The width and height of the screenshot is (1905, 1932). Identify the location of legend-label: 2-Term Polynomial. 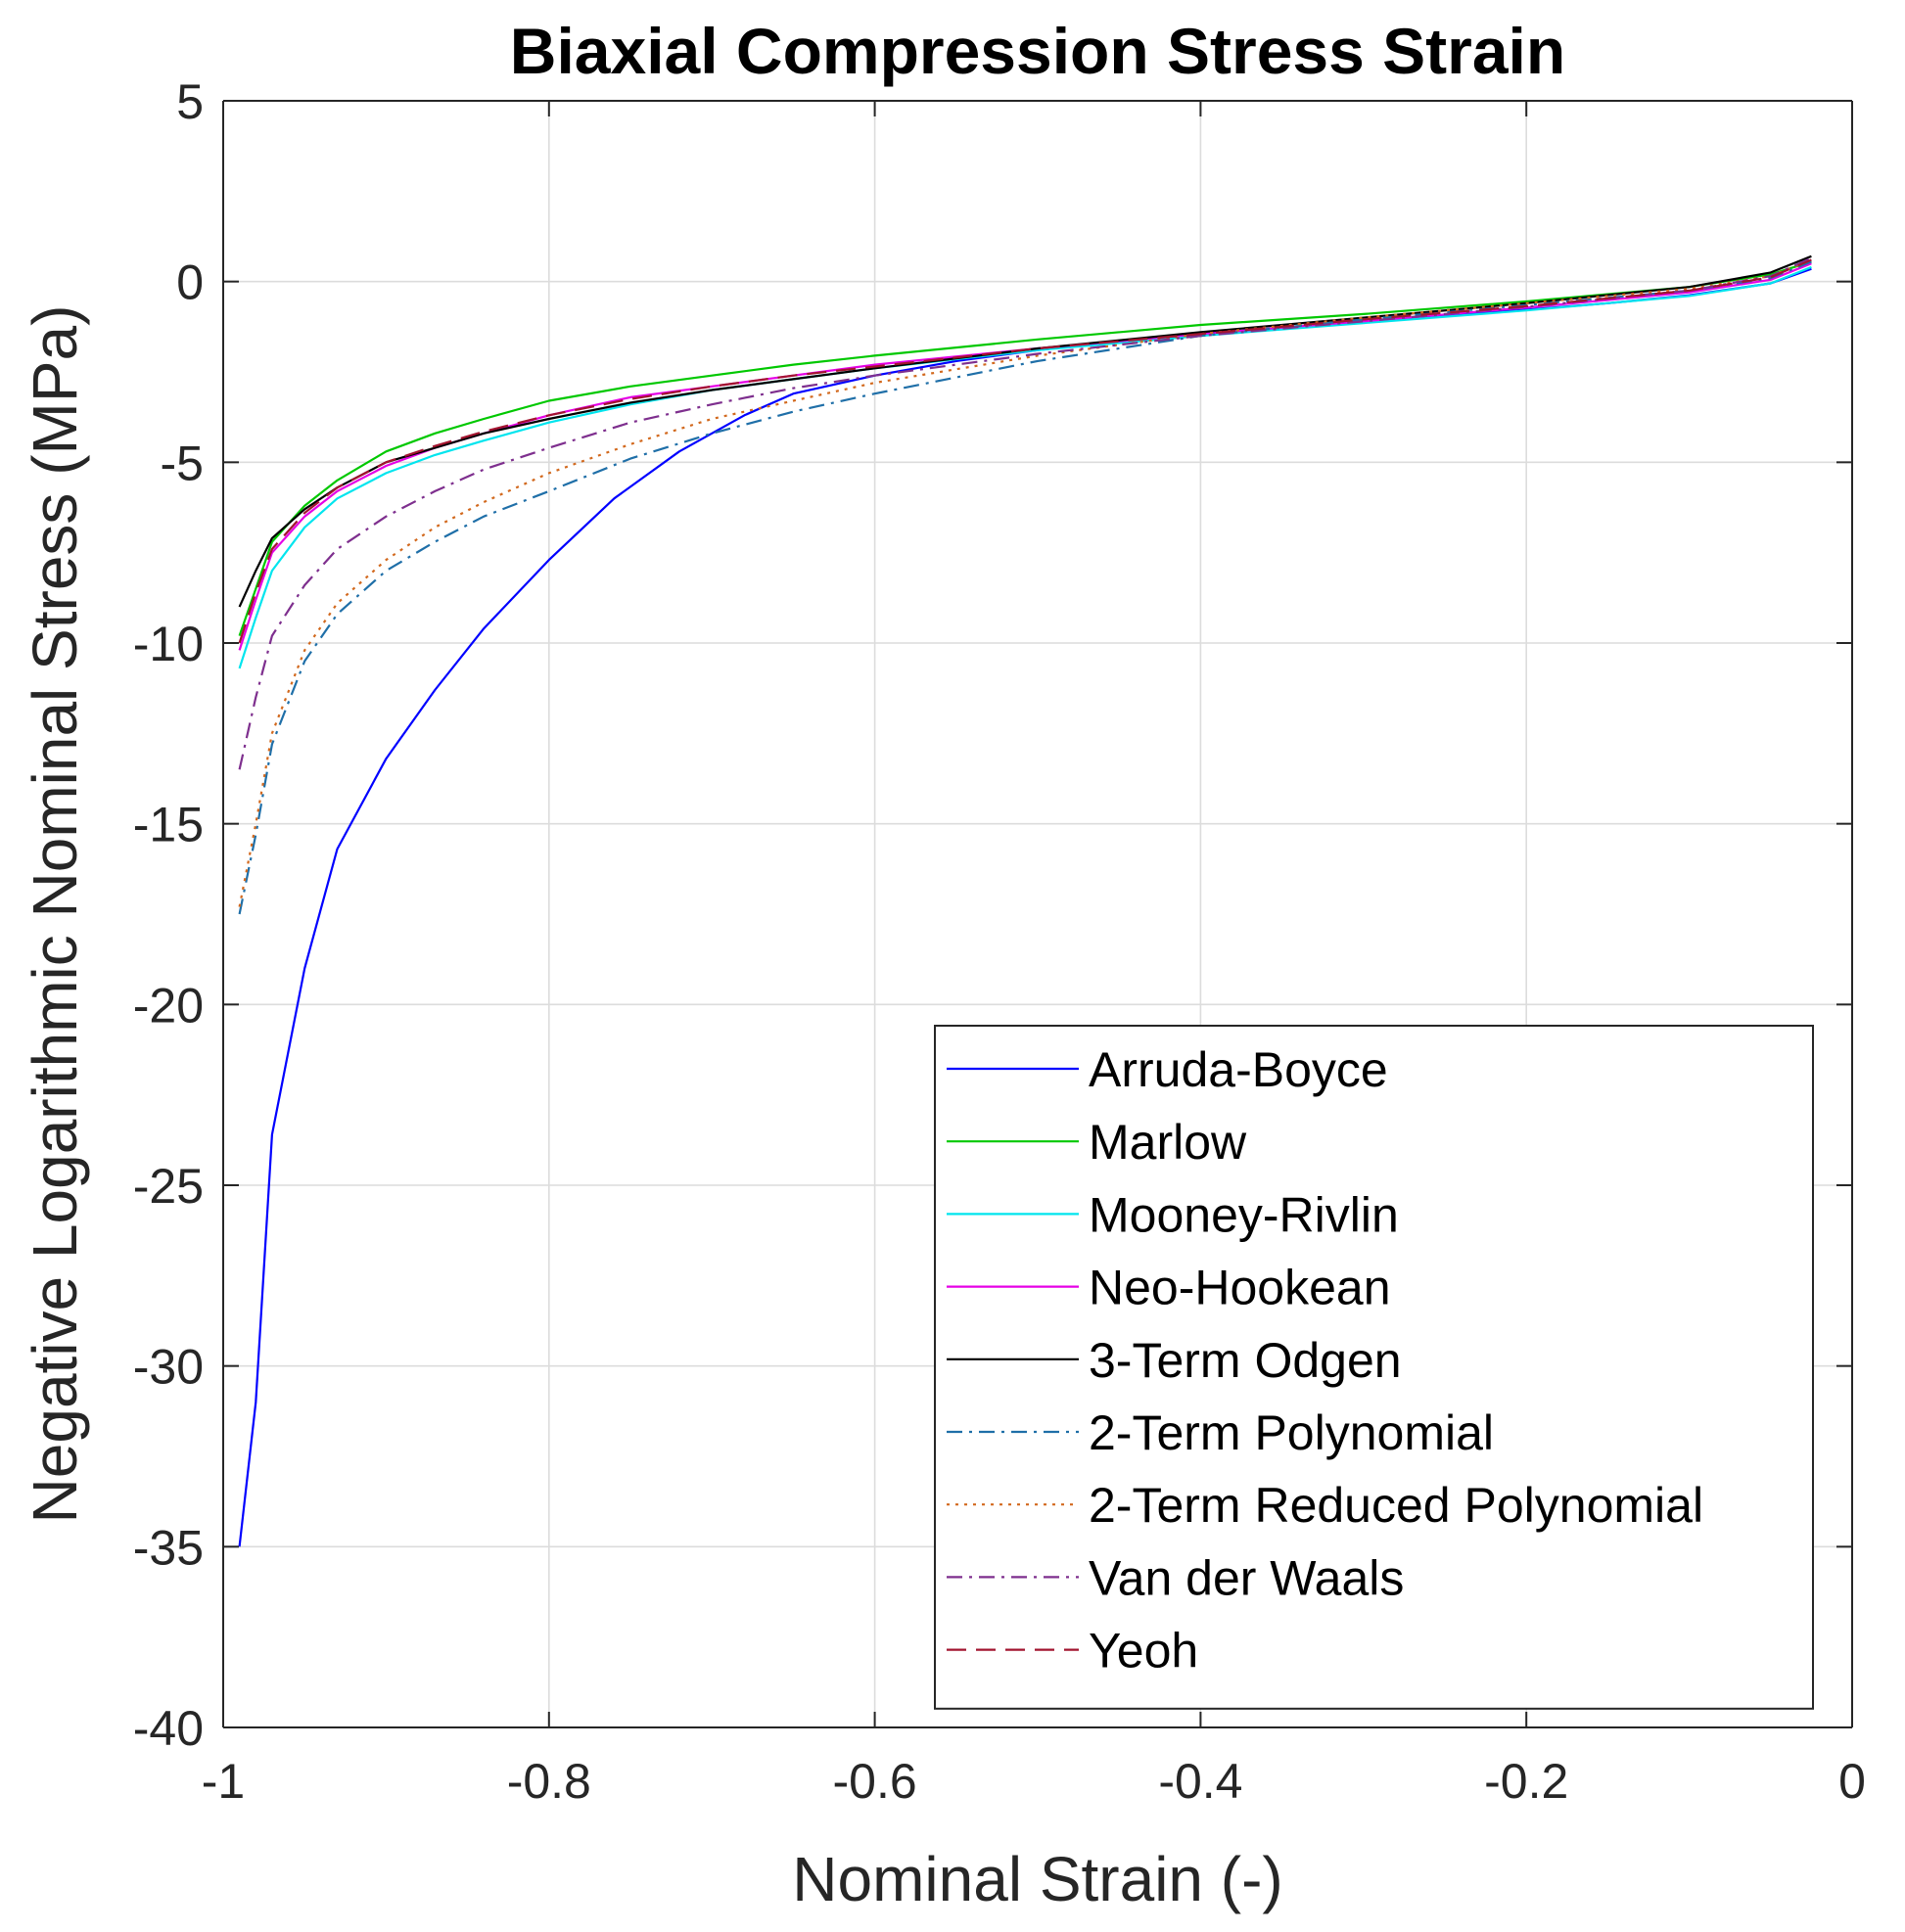
(1291, 1432).